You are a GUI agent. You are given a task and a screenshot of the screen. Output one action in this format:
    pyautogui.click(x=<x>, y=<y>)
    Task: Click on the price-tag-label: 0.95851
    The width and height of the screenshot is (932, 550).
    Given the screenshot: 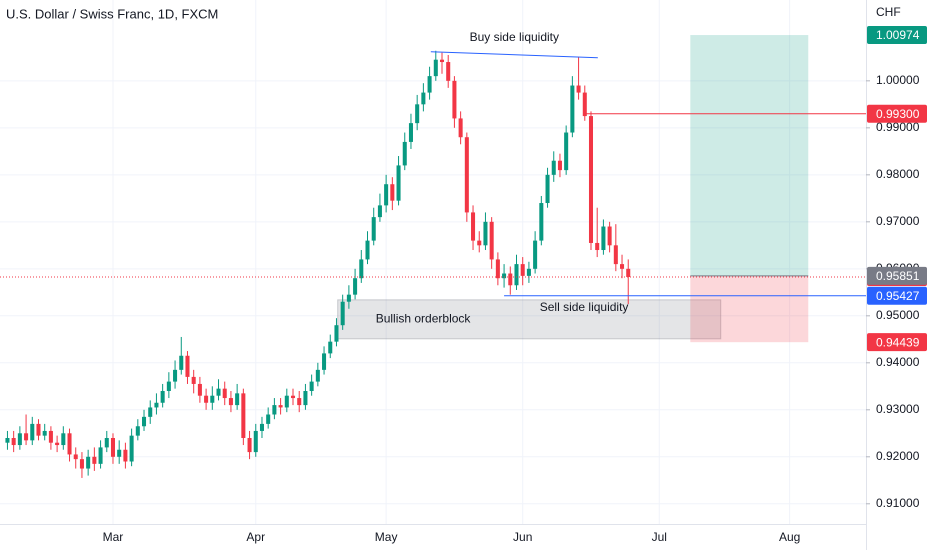 What is the action you would take?
    pyautogui.click(x=898, y=276)
    